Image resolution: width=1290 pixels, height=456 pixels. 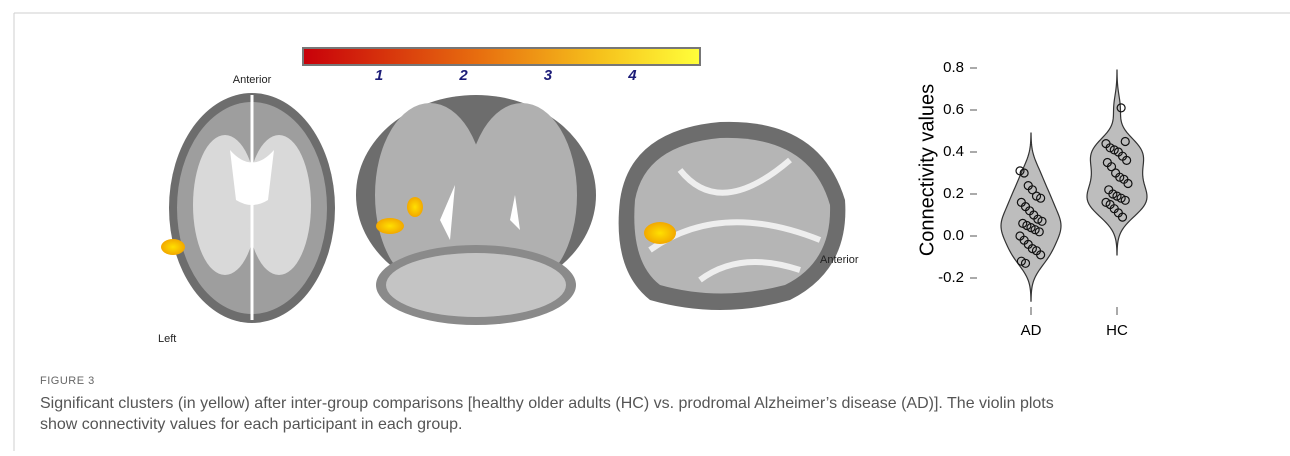 What do you see at coordinates (167, 339) in the screenshot?
I see `brain-label: Left` at bounding box center [167, 339].